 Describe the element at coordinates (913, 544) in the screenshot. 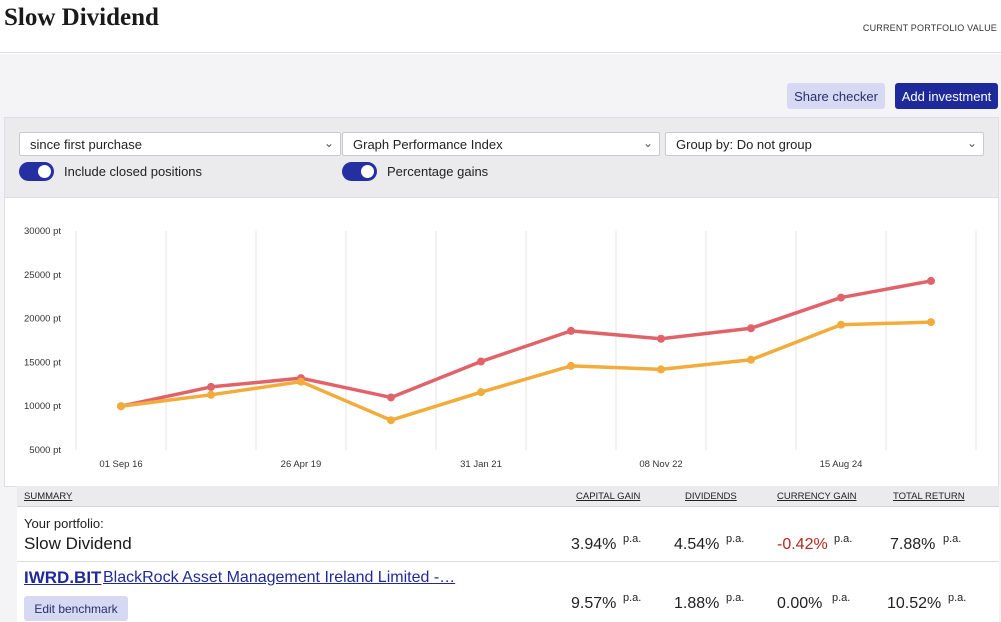

I see `portfolio-total-return: 7.88%` at that location.